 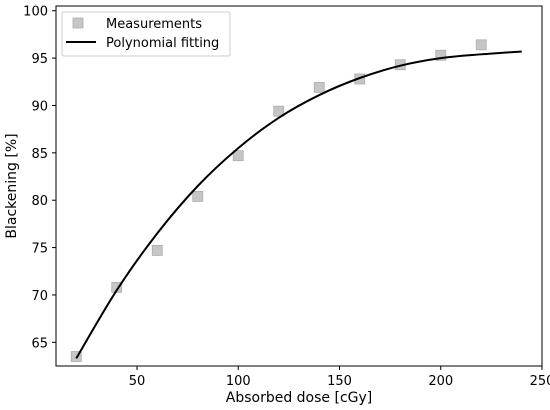 What do you see at coordinates (39, 106) in the screenshot?
I see `y-tick-label: 90` at bounding box center [39, 106].